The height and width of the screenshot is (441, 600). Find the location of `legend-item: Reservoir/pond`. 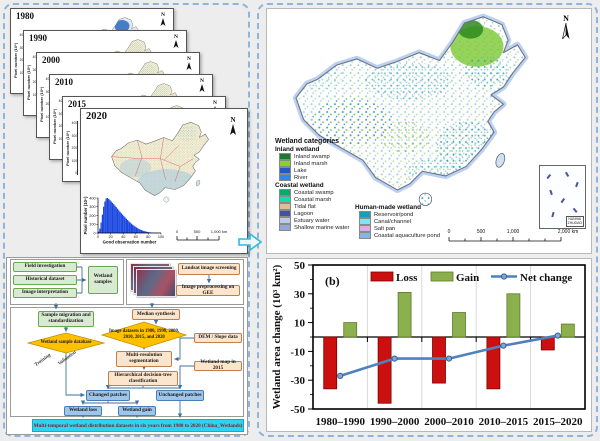

legend-item: Reservoir/pond is located at coordinates (397, 214).